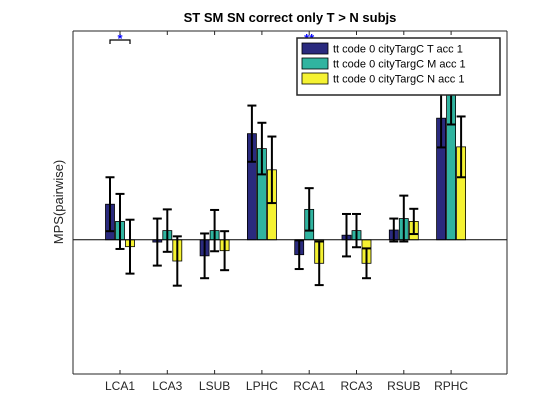 This screenshot has height=420, width=560. What do you see at coordinates (167, 386) in the screenshot?
I see `x-tick-label-lca3: LCA3` at bounding box center [167, 386].